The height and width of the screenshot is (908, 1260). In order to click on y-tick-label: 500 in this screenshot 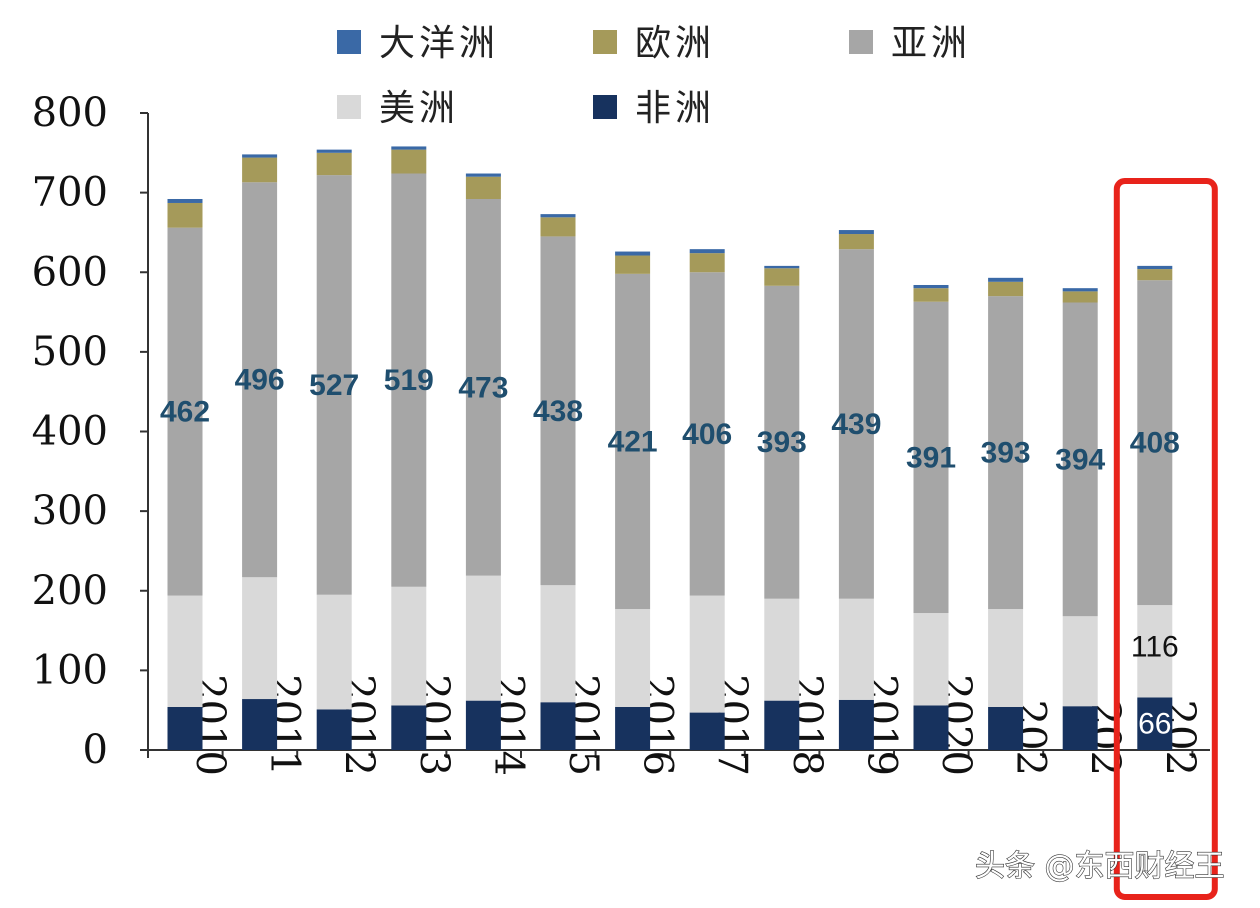, I will do `click(70, 352)`.